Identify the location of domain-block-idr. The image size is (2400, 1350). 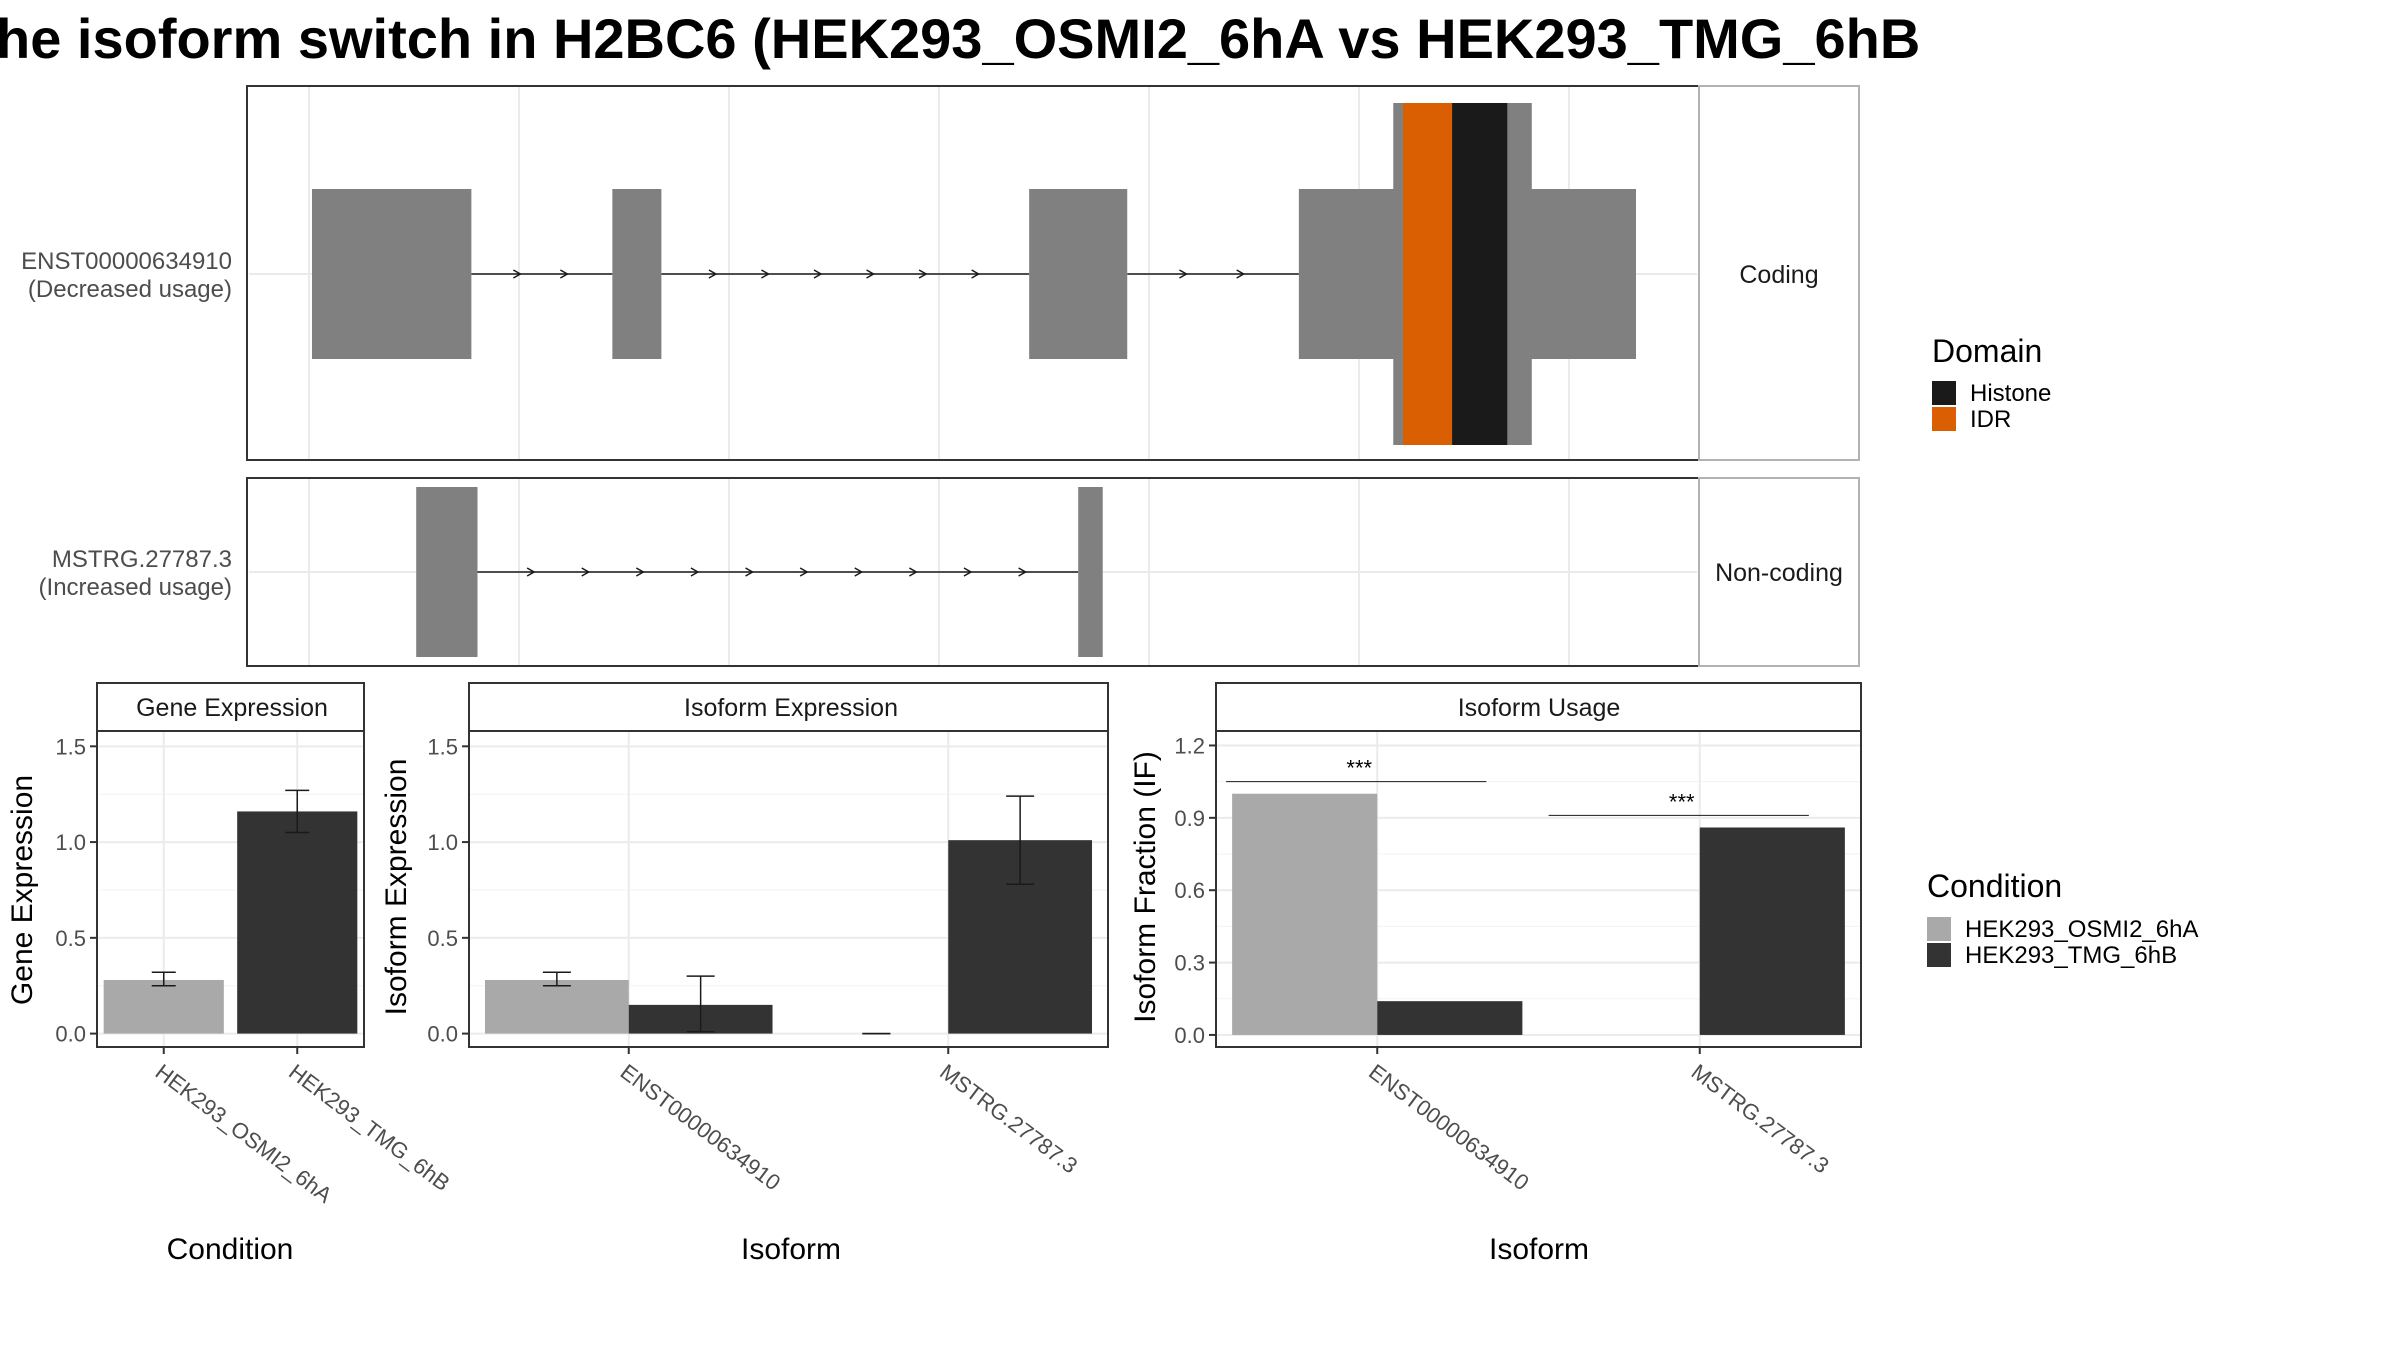
(1428, 274).